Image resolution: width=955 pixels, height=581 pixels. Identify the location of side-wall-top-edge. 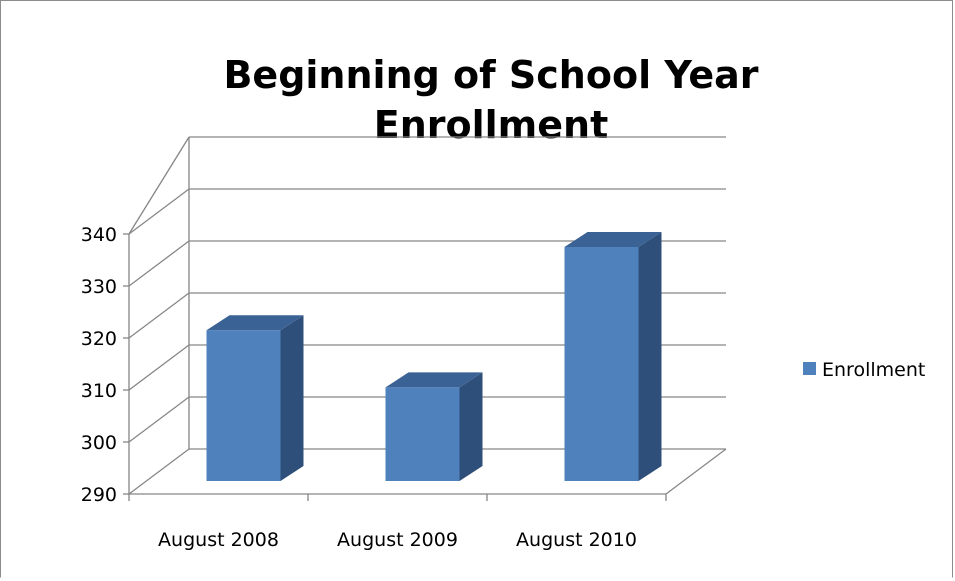
(159, 185).